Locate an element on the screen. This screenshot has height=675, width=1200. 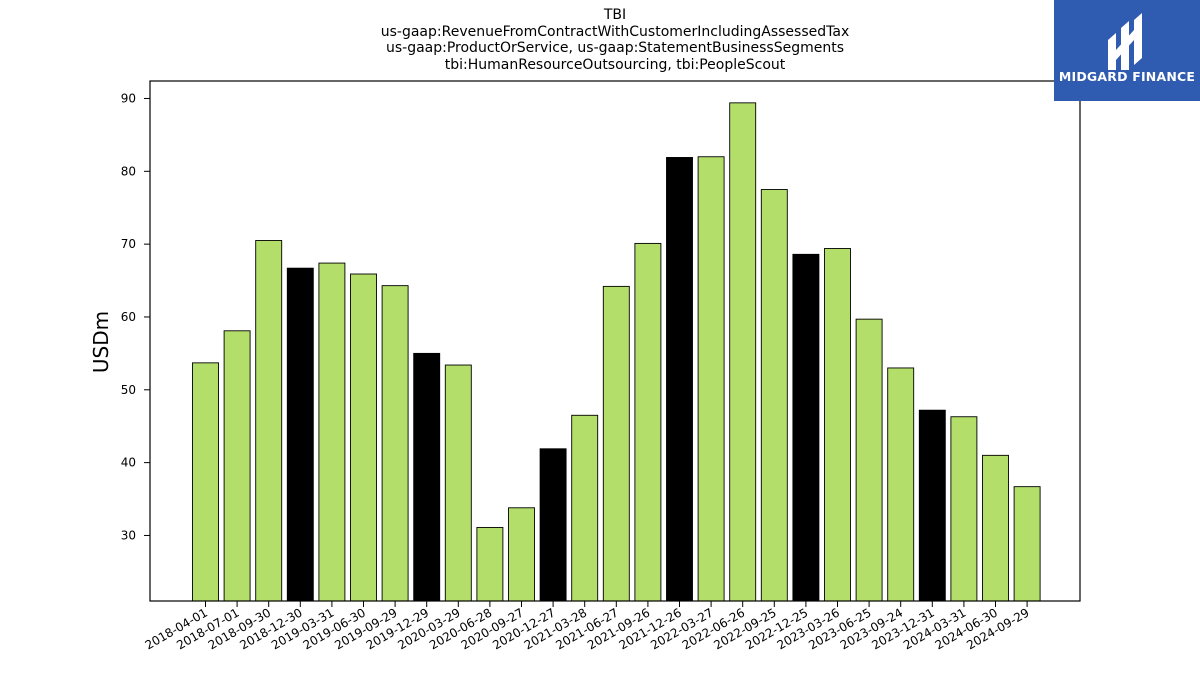
logo-mark-icon is located at coordinates (1125, 41).